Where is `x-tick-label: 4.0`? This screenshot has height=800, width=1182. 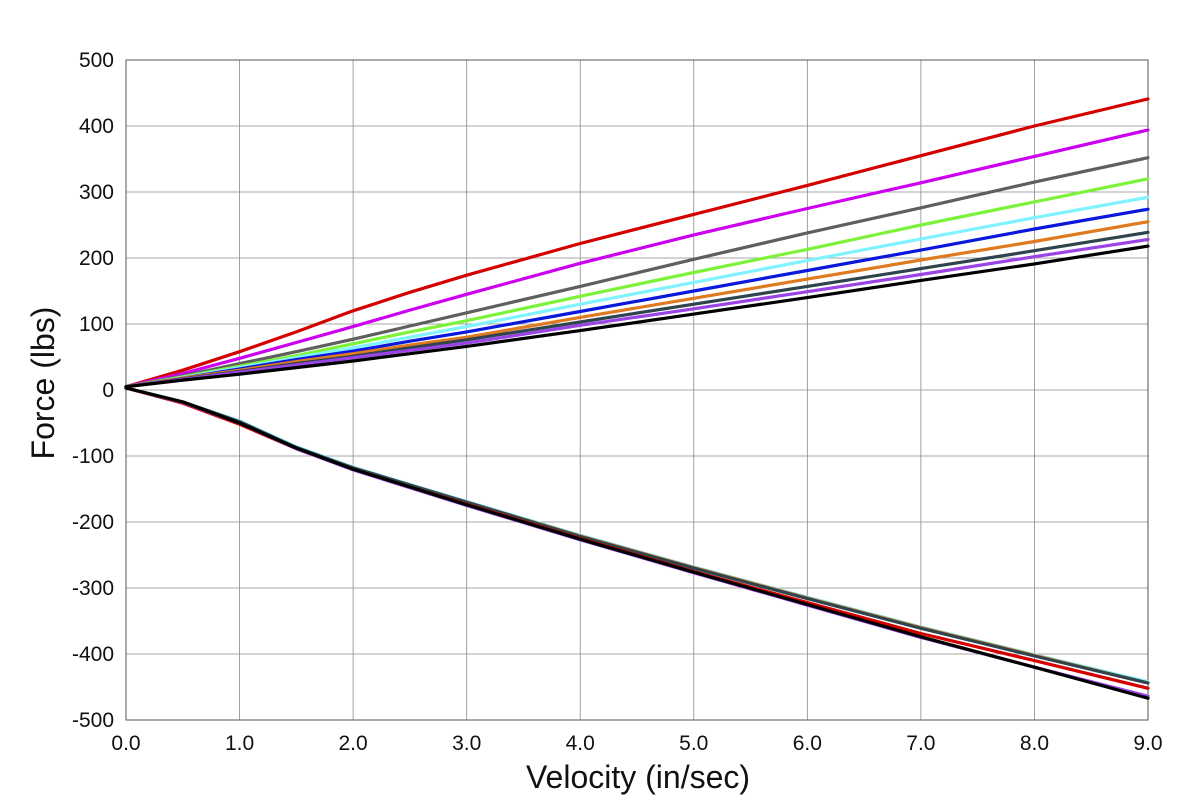 x-tick-label: 4.0 is located at coordinates (580, 743).